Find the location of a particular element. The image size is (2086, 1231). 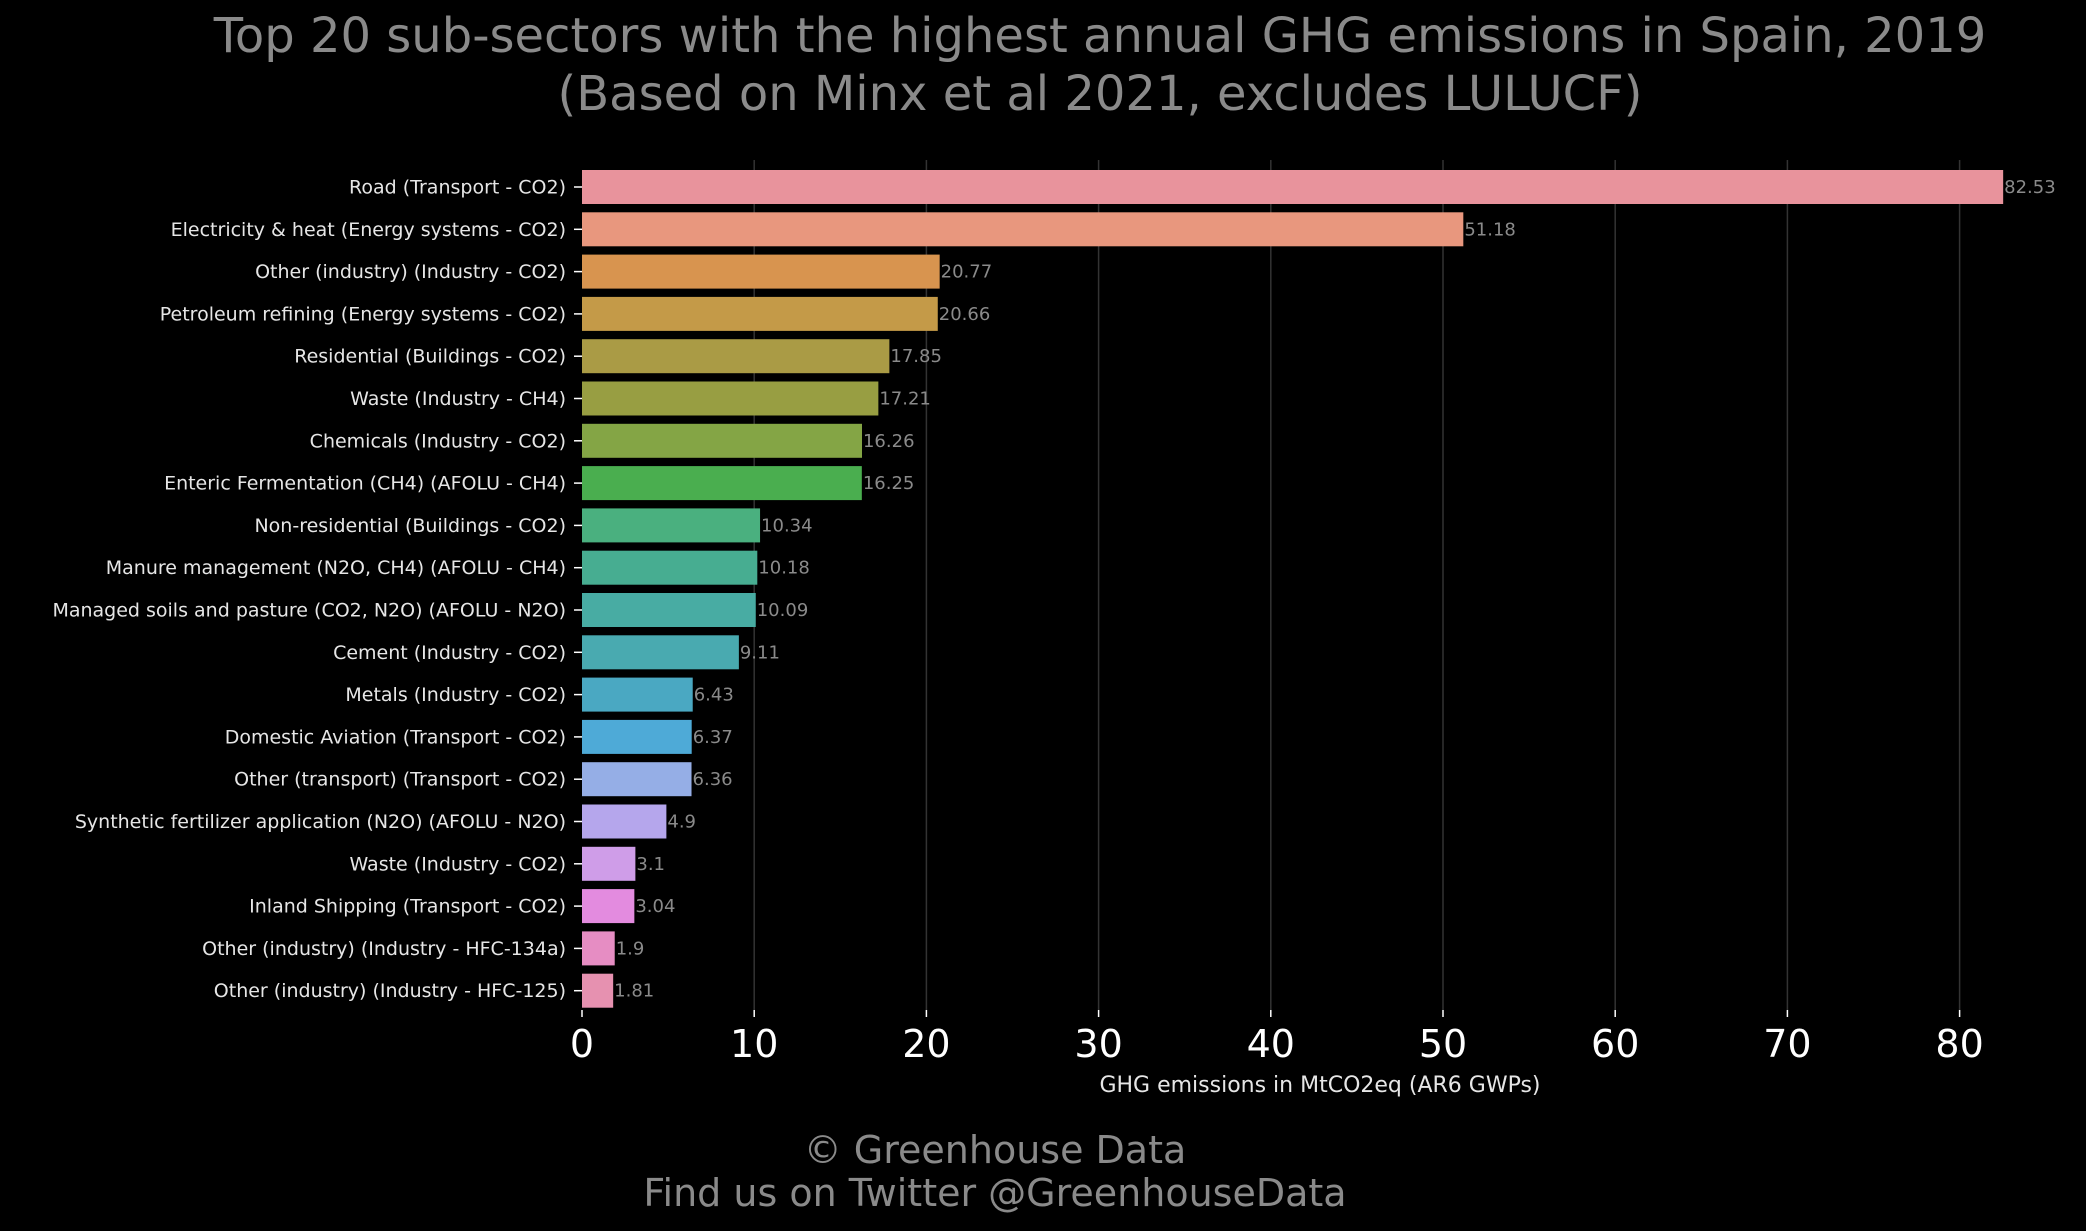

bar-value-label: 16.25 is located at coordinates (889, 483).